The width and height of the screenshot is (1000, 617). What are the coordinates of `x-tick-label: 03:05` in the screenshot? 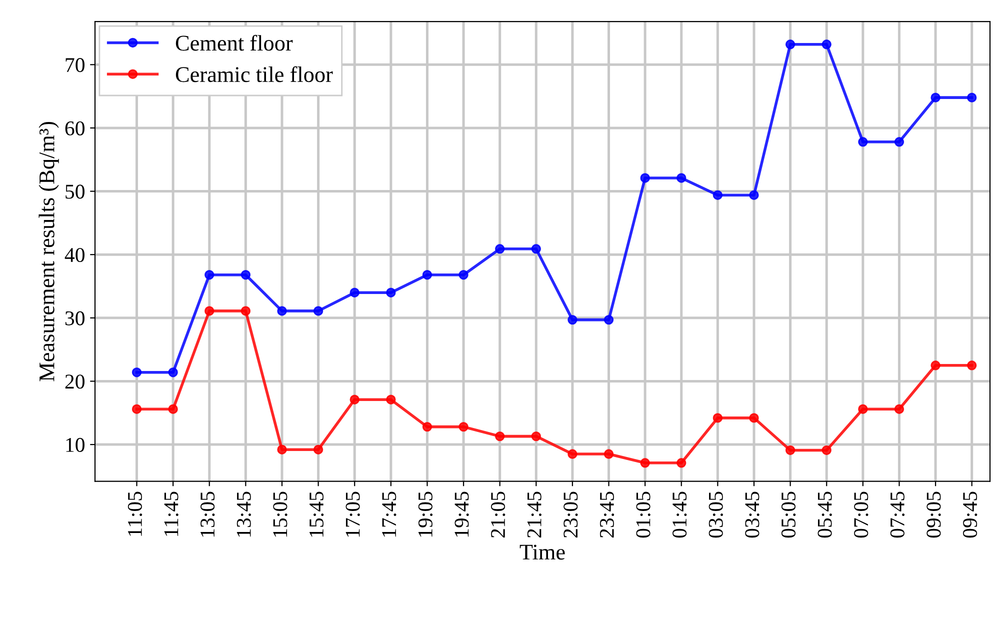 It's located at (715, 515).